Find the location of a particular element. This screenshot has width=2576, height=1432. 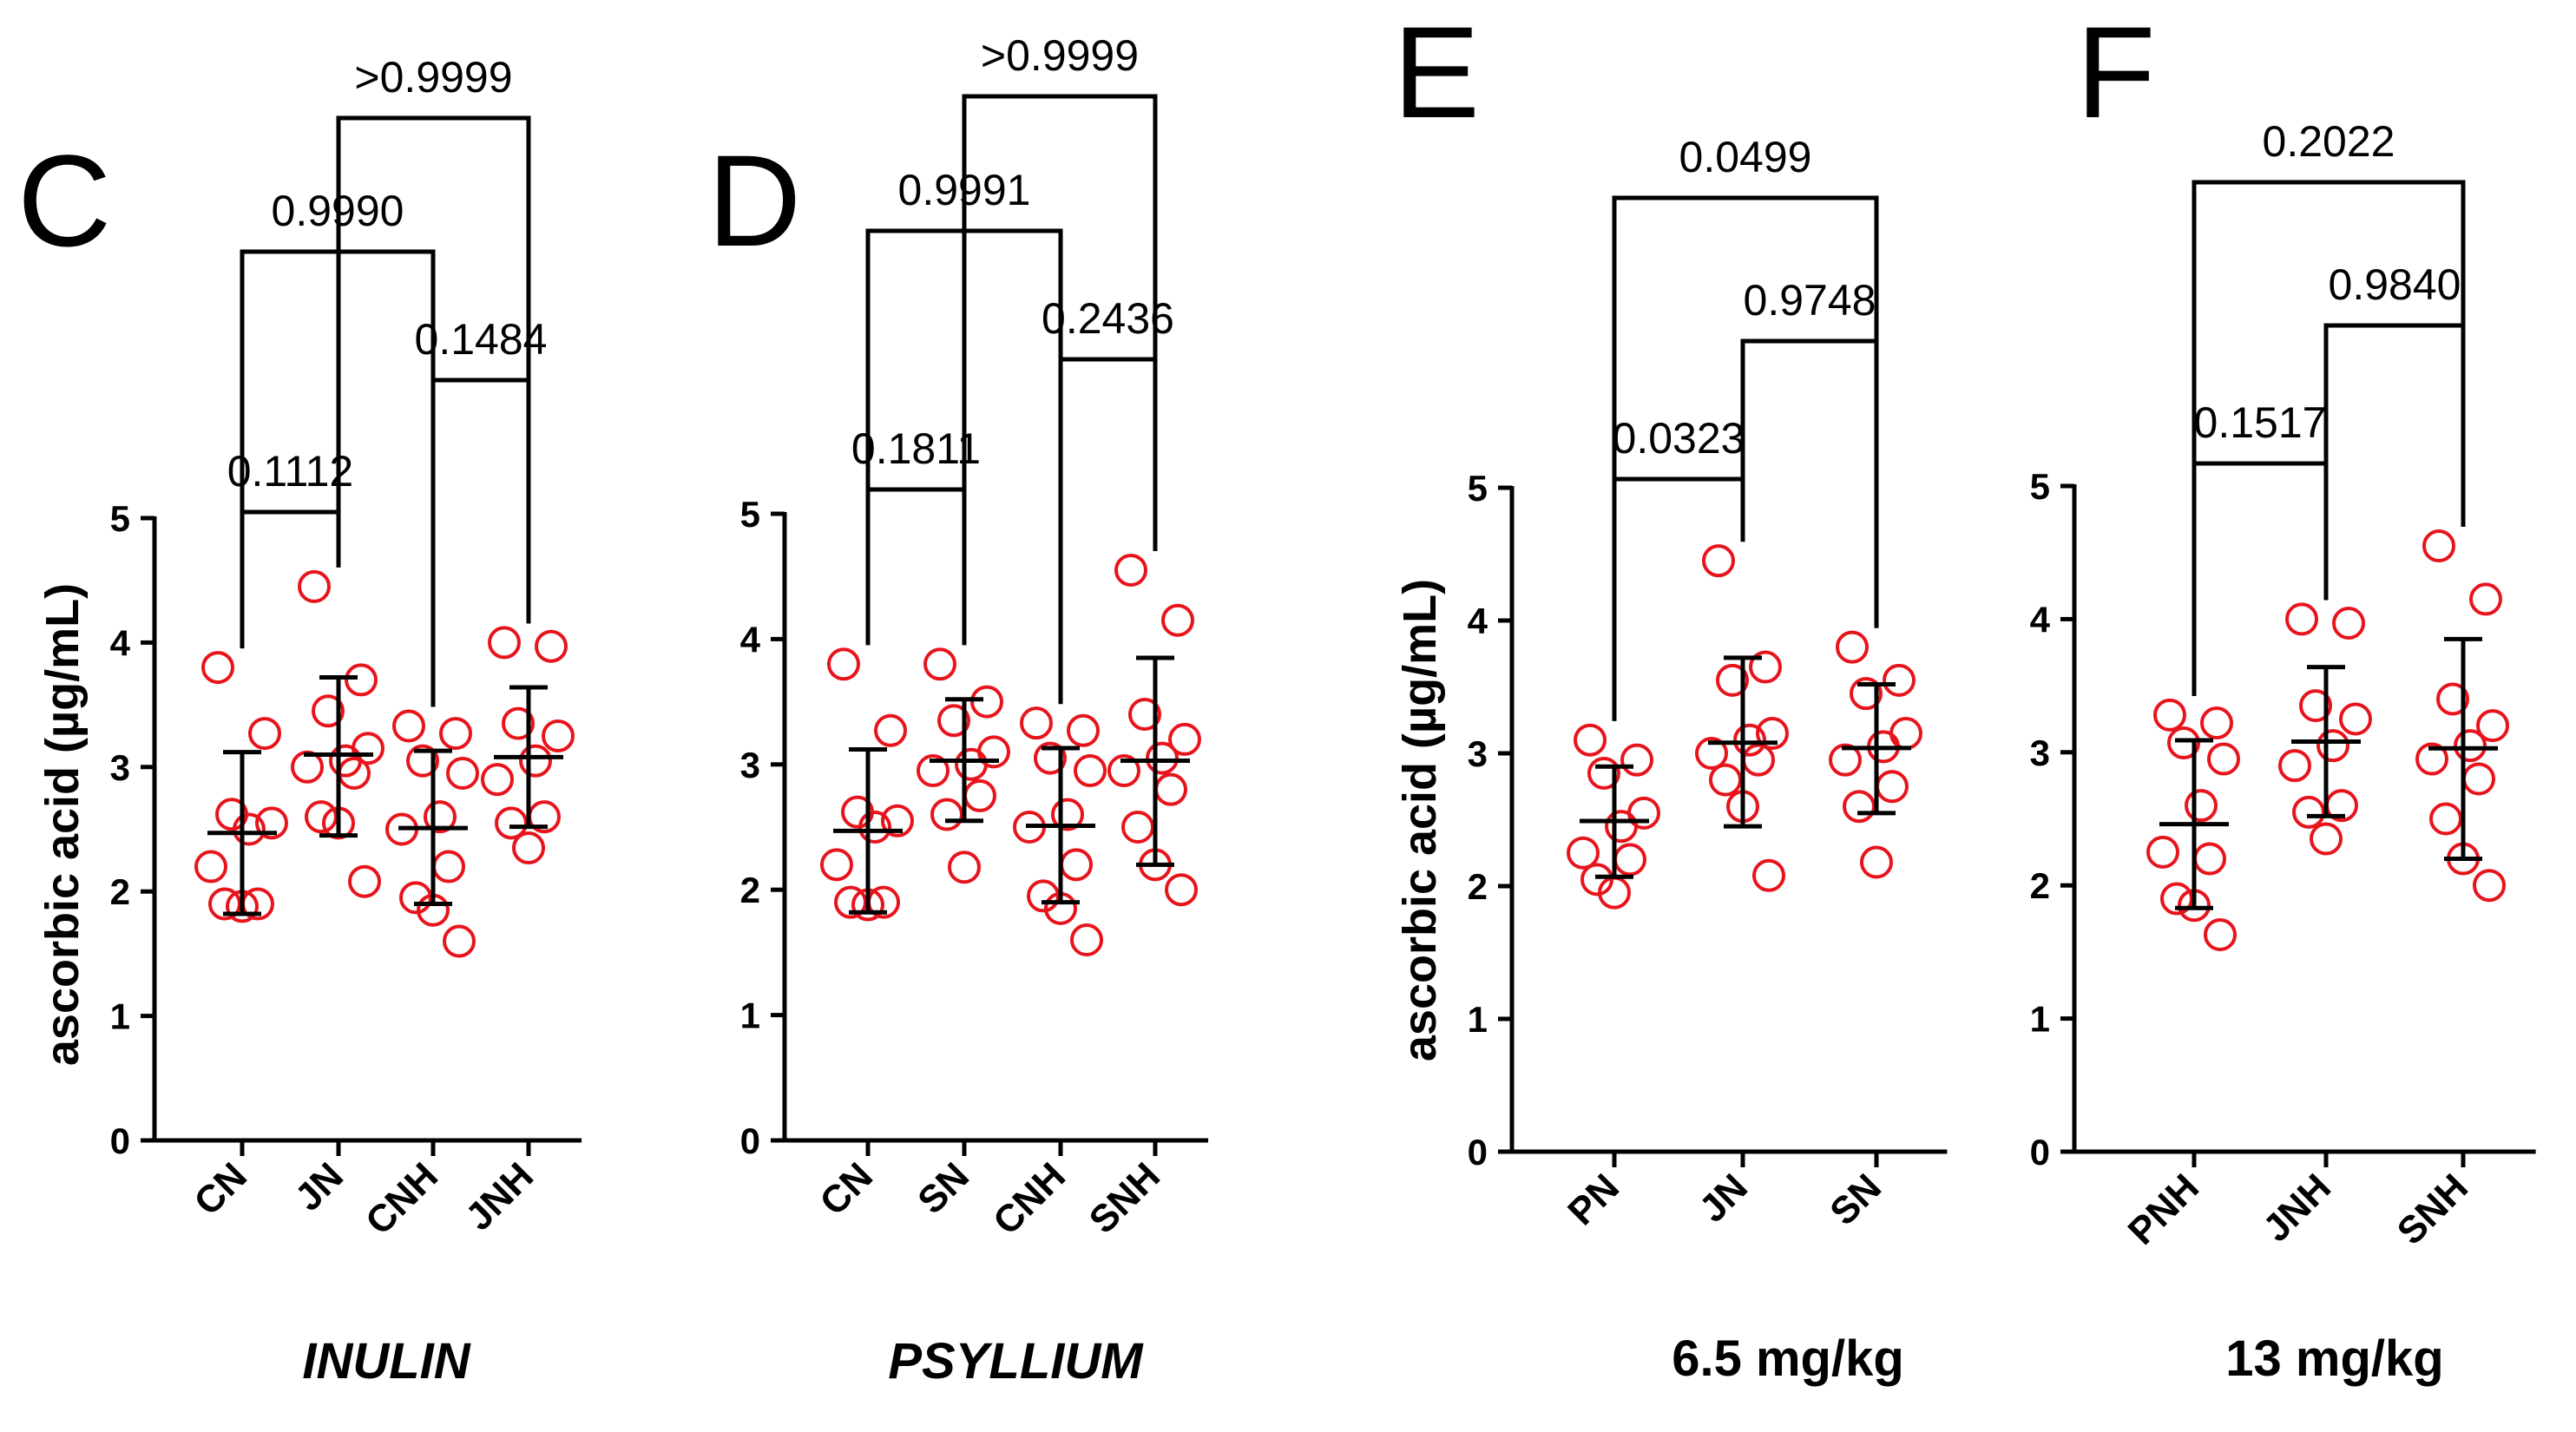

p-value-label: 0.0323 is located at coordinates (1679, 438).